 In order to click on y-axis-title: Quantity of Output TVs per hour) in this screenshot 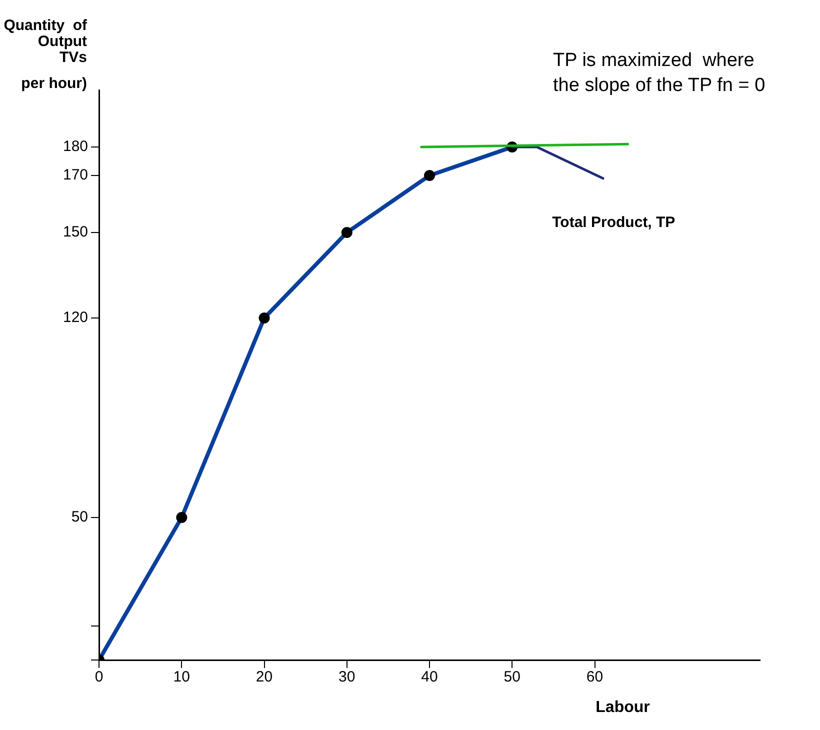, I will do `click(46, 54)`.